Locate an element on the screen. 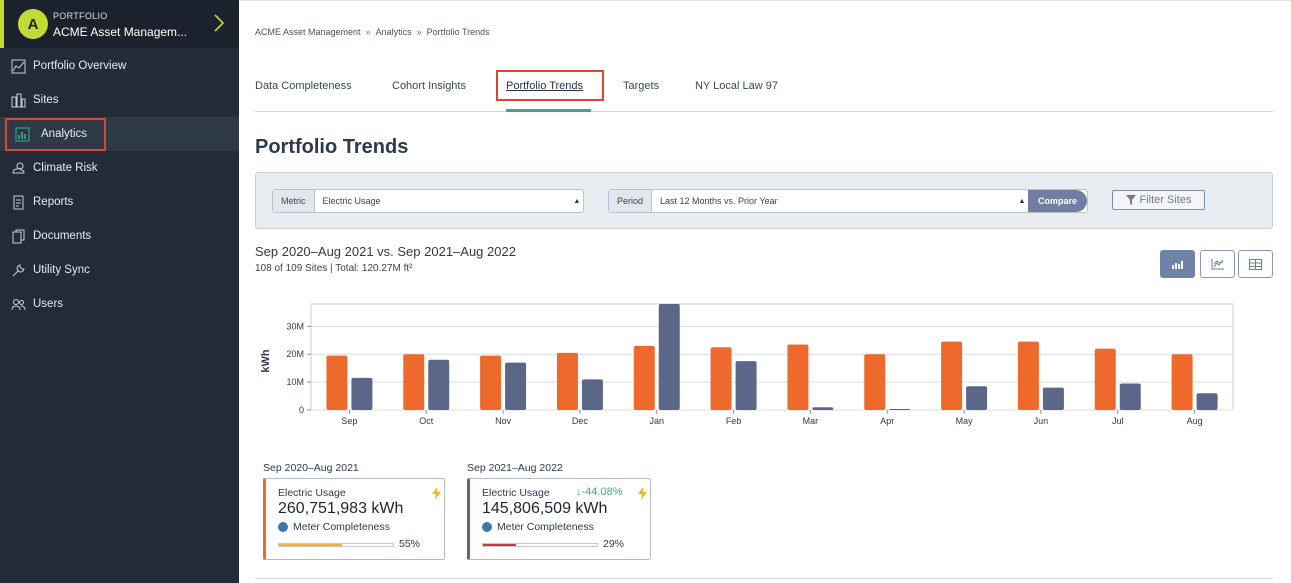 This screenshot has height=583, width=1291. completeness-pct: 55% is located at coordinates (410, 544).